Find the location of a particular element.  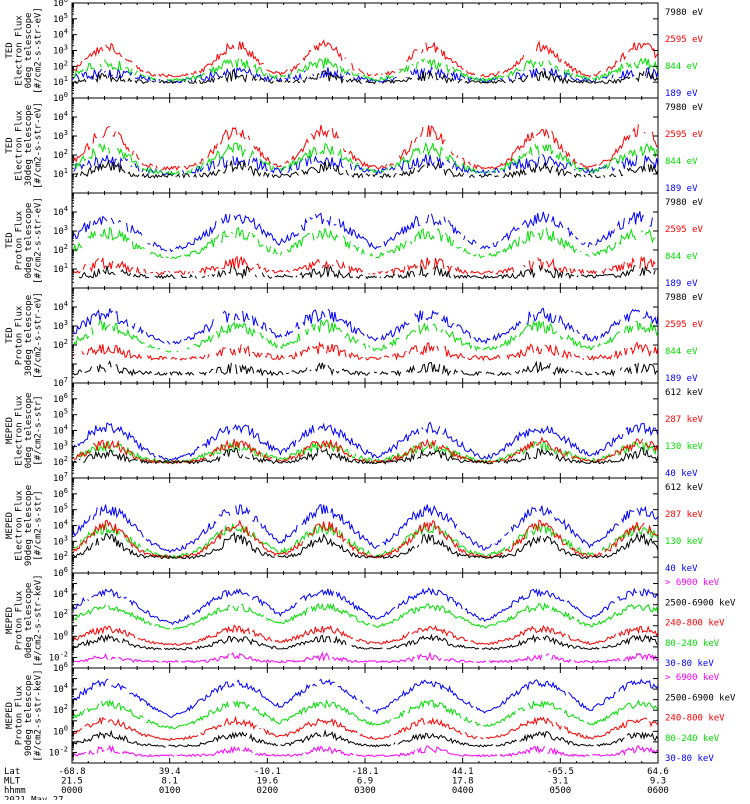

bottom-axis-label: hhmm is located at coordinates (15, 791).